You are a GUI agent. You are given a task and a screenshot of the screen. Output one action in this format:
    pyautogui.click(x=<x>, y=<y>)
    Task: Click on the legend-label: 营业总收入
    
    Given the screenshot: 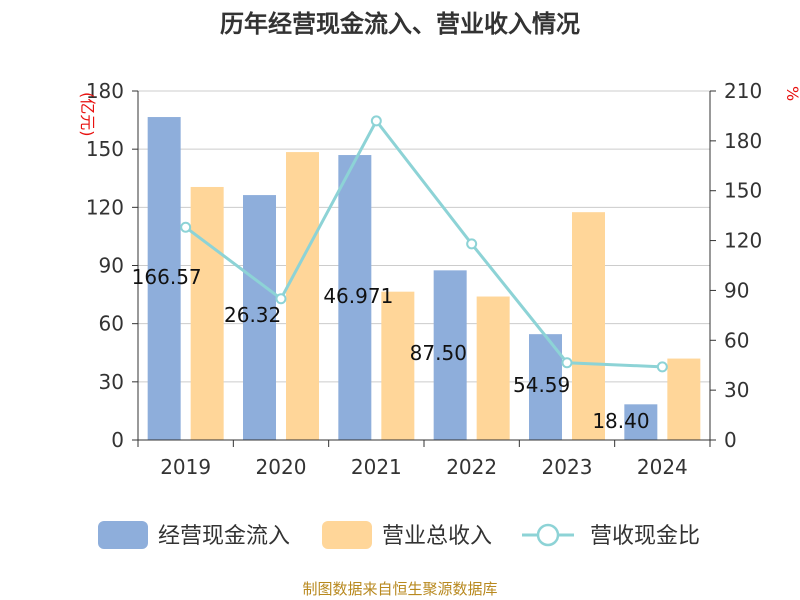 What is the action you would take?
    pyautogui.click(x=437, y=536)
    